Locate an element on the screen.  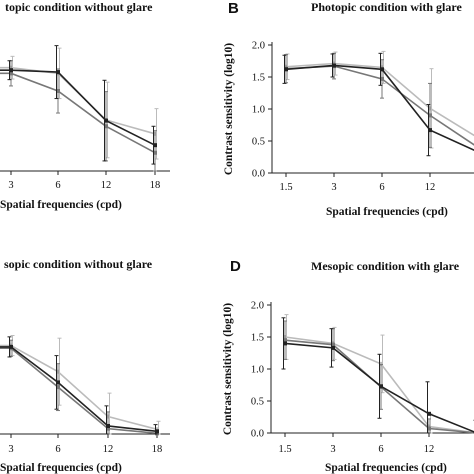
panel-title: Photopic condition with glare is located at coordinates (386, 7).